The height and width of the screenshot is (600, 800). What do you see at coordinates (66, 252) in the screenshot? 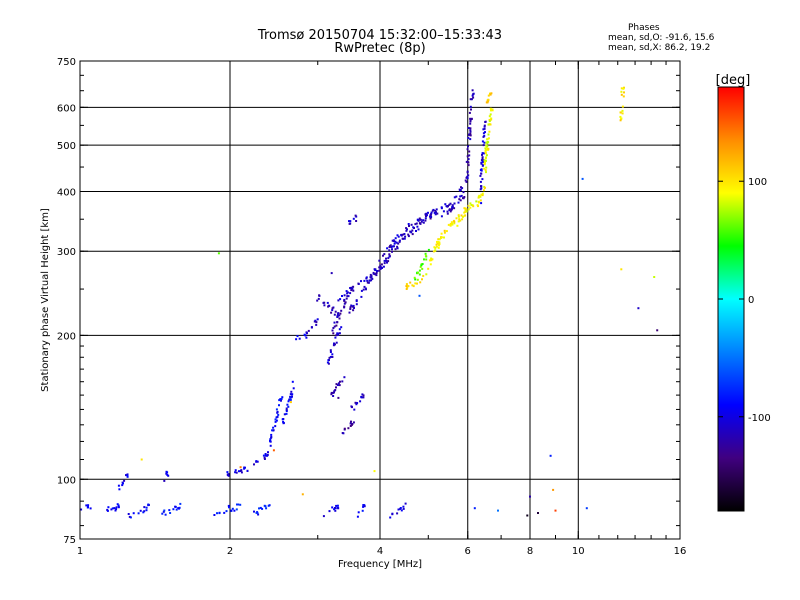
I see `y-tick-label: 300` at bounding box center [66, 252].